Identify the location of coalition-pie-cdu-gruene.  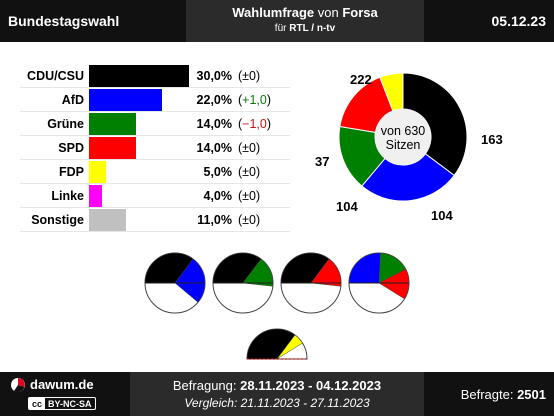
(243, 283).